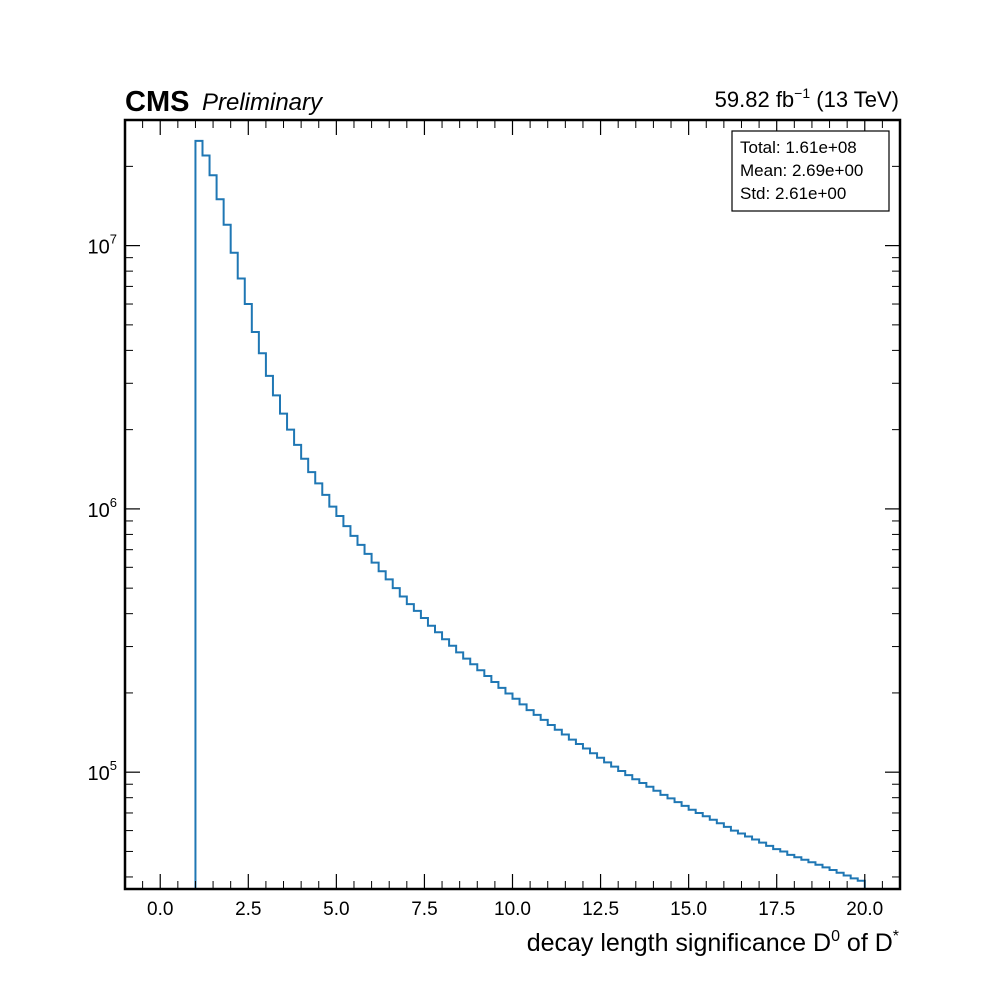 The image size is (1000, 1000). What do you see at coordinates (713, 942) in the screenshot?
I see `x-axis-label: decay length significance D0 of D*` at bounding box center [713, 942].